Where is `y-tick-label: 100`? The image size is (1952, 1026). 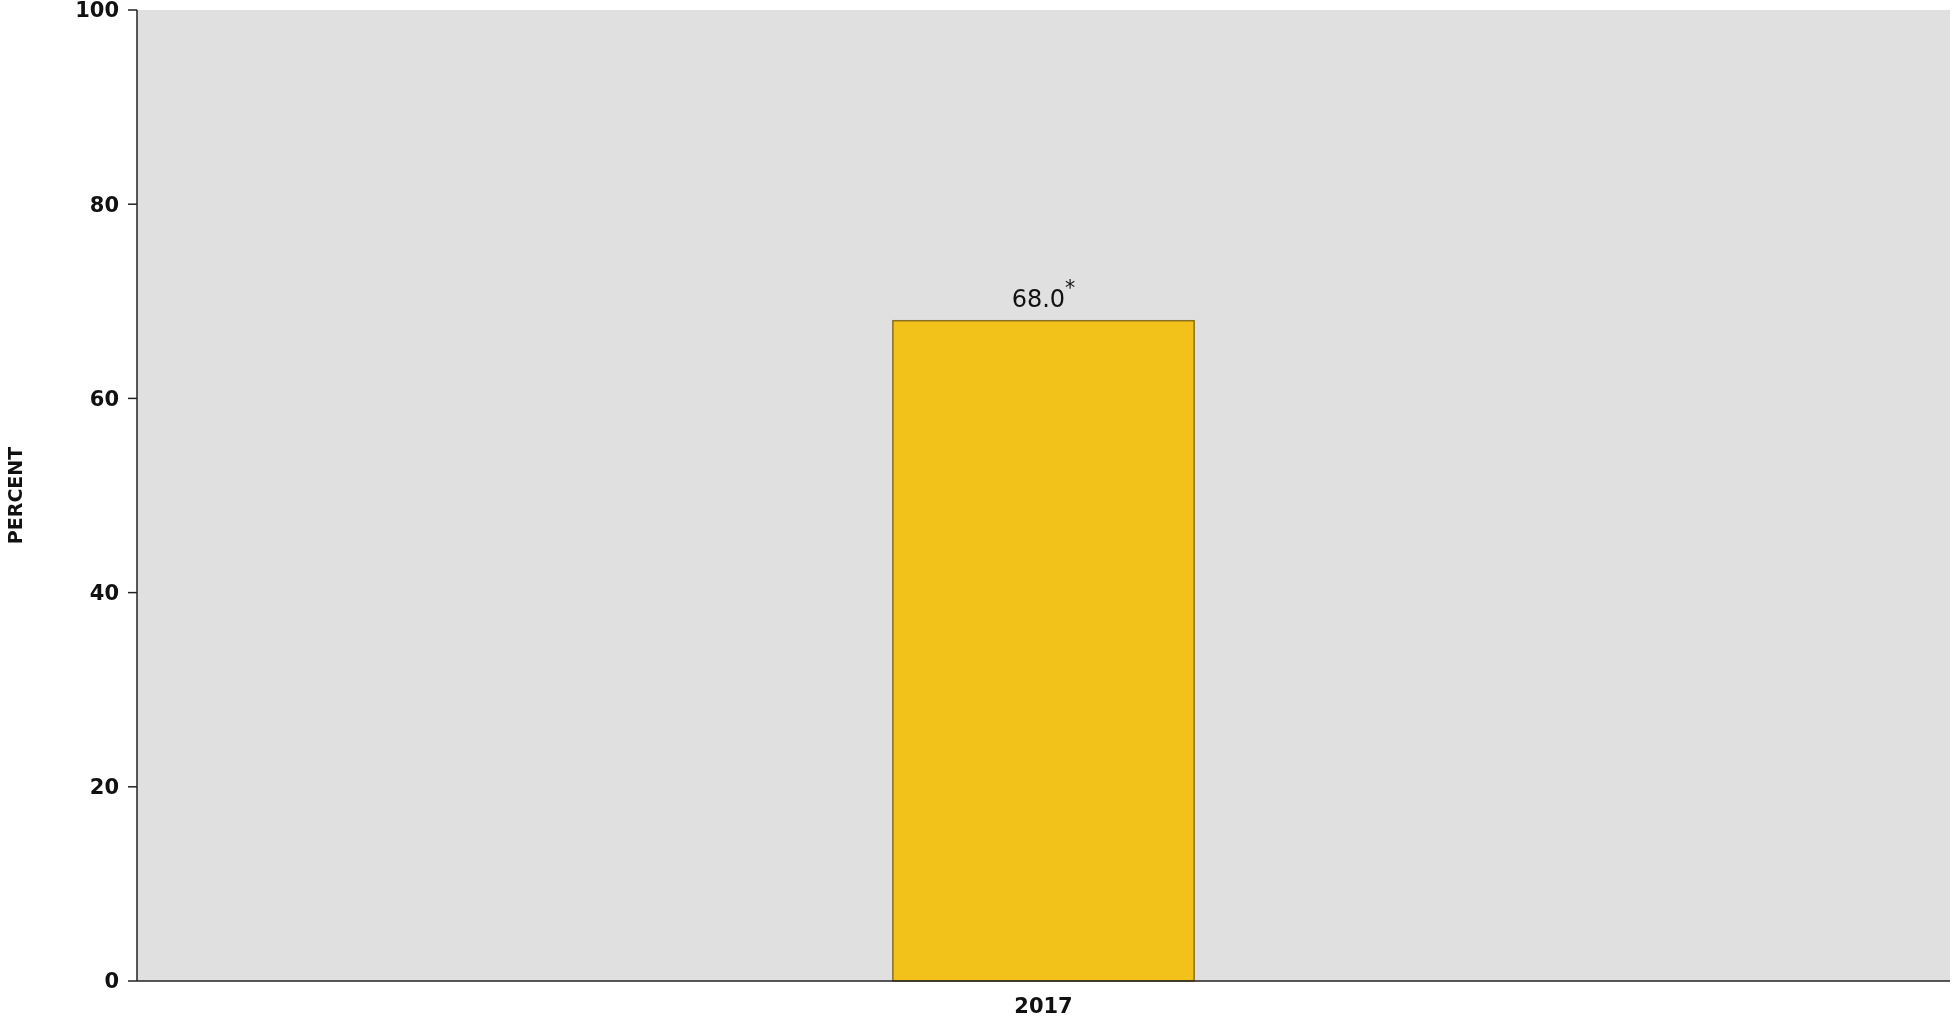 y-tick-label: 100 is located at coordinates (97, 11).